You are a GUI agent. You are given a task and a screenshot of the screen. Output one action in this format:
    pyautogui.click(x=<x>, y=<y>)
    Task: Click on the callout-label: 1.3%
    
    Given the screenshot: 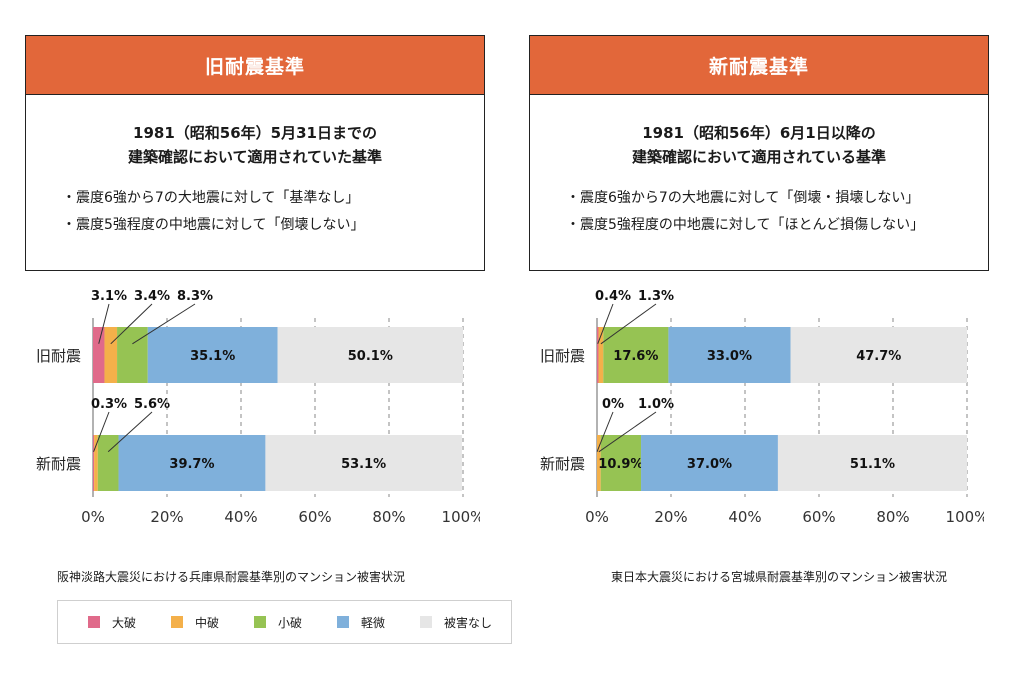 What is the action you would take?
    pyautogui.click(x=656, y=296)
    